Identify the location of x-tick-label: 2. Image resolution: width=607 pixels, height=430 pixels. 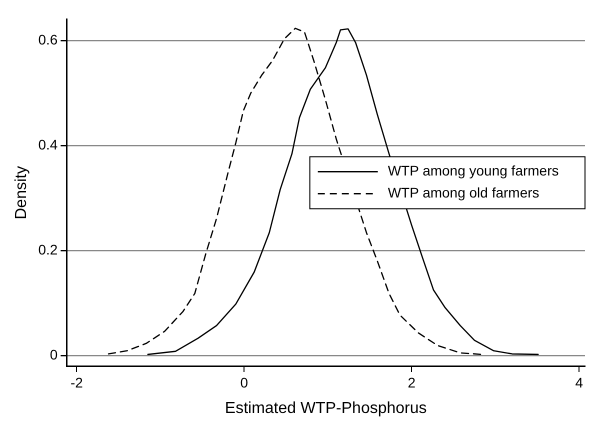
(412, 382).